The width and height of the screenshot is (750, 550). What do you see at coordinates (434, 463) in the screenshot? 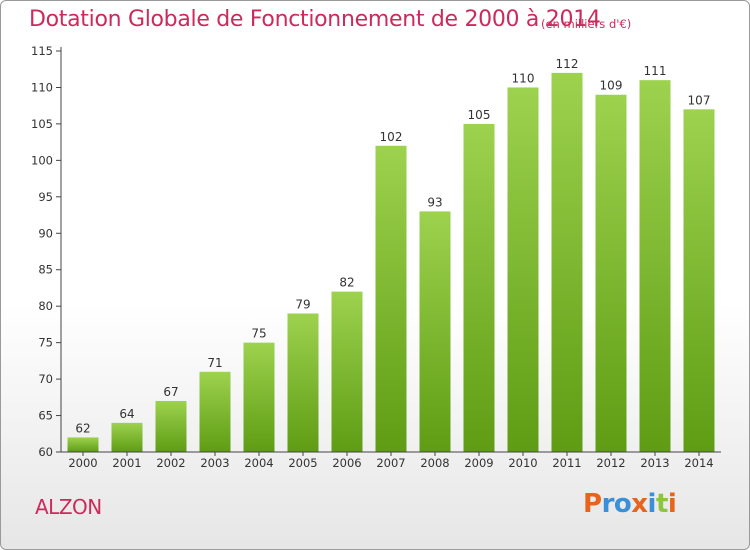
I see `x-tick-label-2008: 2008` at bounding box center [434, 463].